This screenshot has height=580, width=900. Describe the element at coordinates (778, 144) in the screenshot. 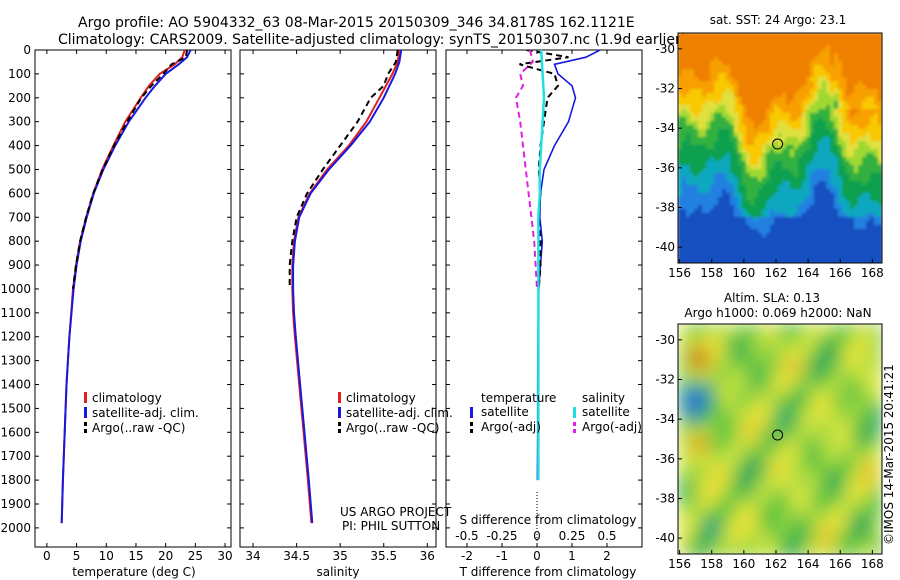

I see `argo-location-marker` at that location.